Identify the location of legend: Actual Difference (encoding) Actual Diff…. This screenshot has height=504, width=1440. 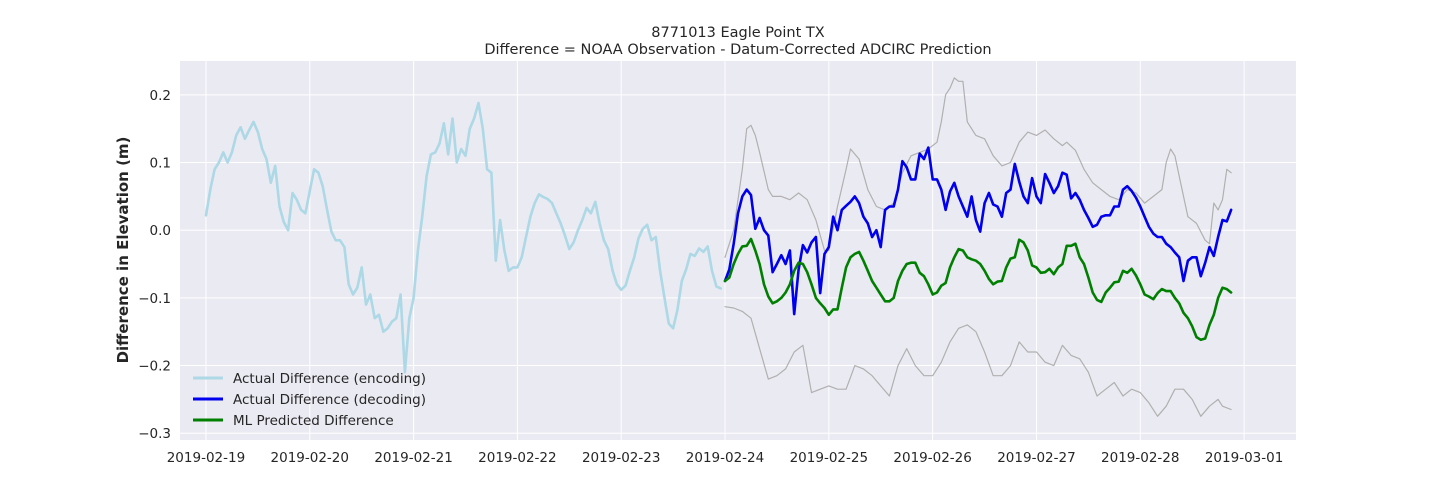
(309, 400).